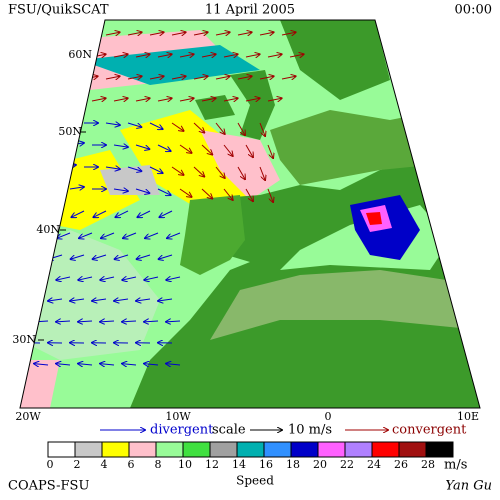 The image size is (500, 500). Describe the element at coordinates (250, 456) in the screenshot. I see `colorbar: 0 2 4 6 8 10 12 14 16 18 20 22 24 26 28` at that location.